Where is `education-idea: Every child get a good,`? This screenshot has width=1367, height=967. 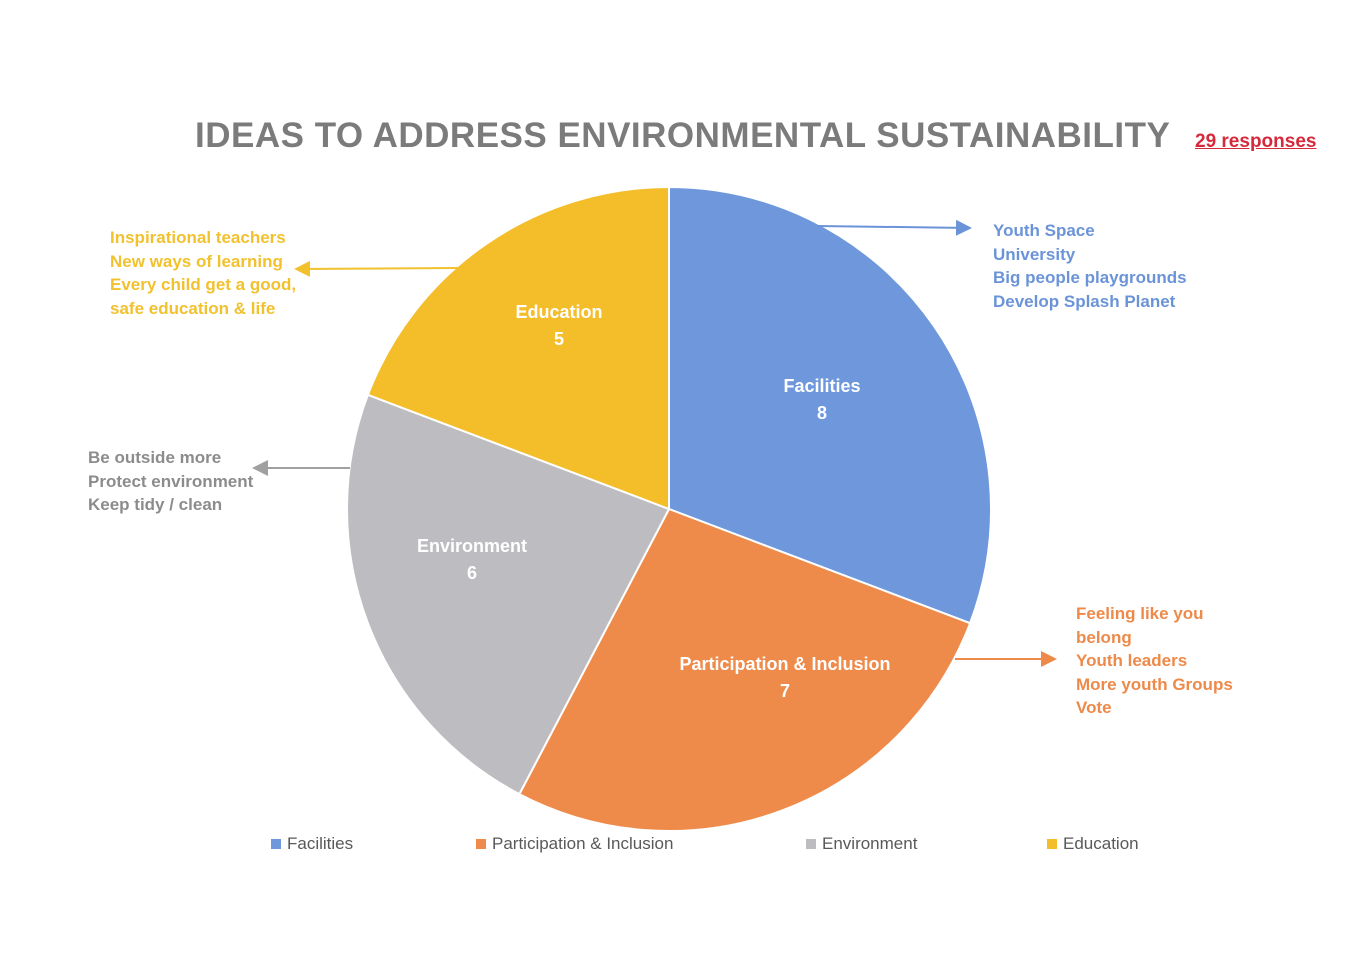
education-idea: Every child get a good, is located at coordinates (203, 284).